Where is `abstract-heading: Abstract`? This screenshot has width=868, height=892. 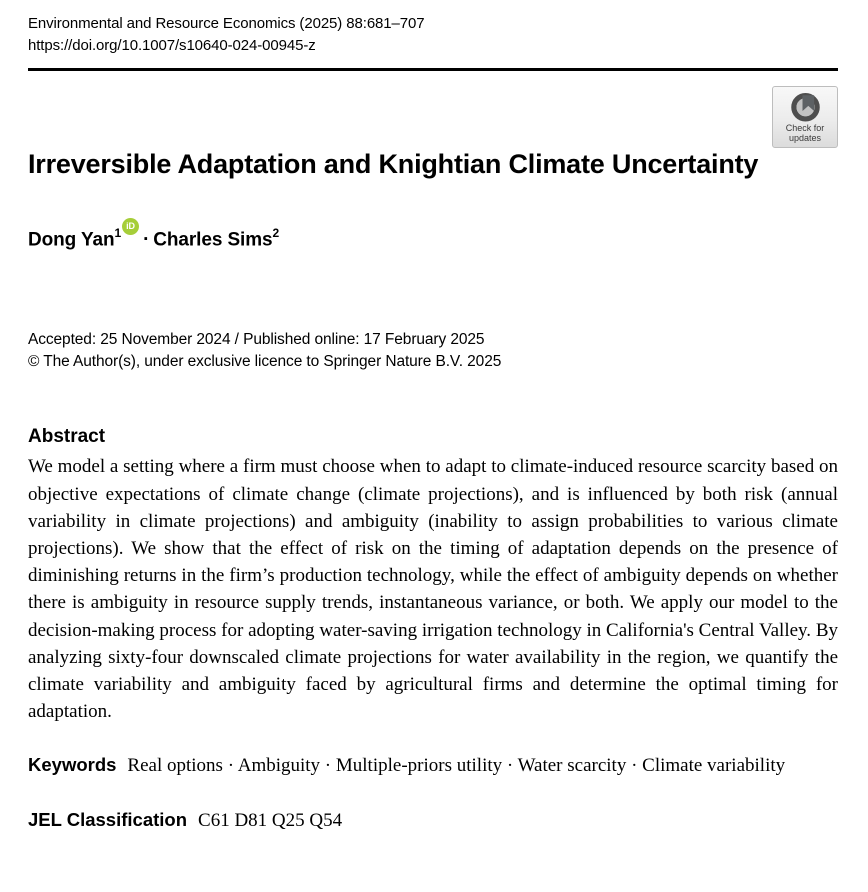
abstract-heading: Abstract is located at coordinates (67, 437).